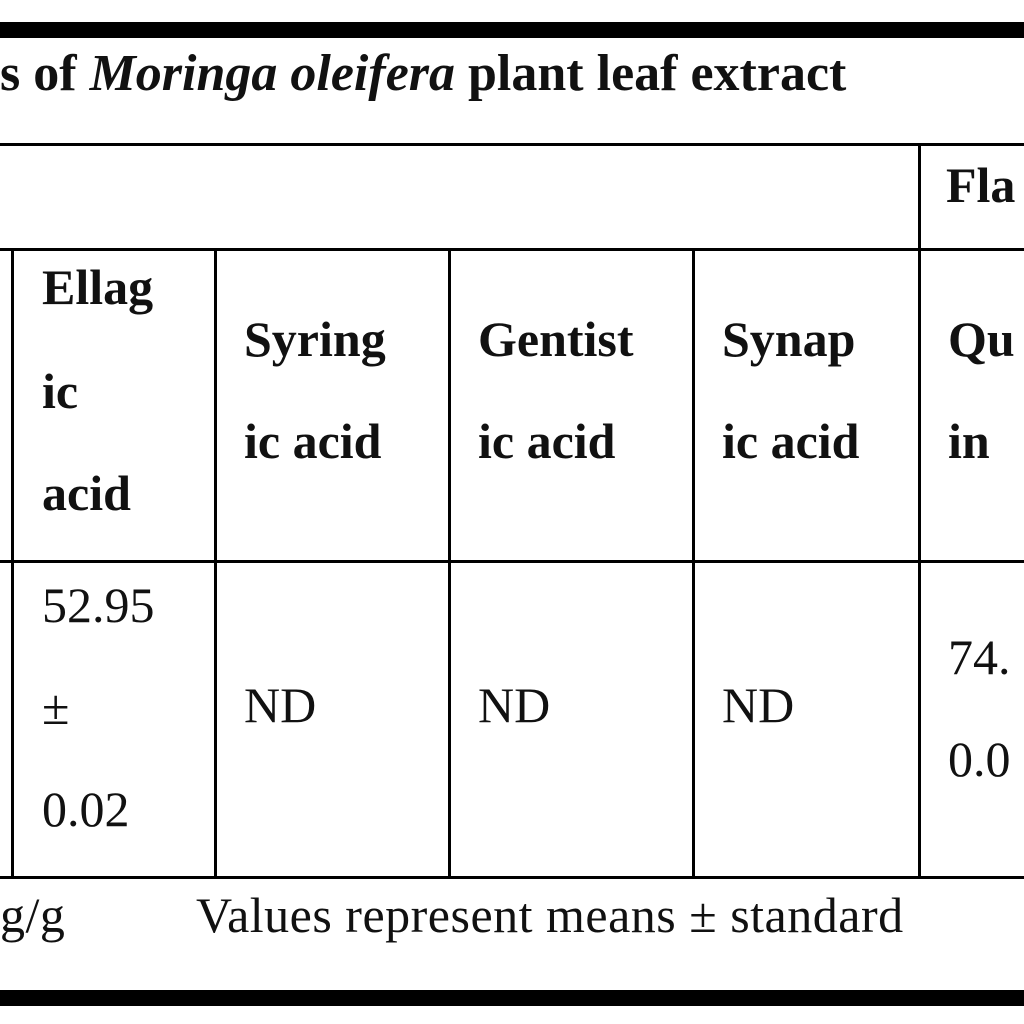 This screenshot has width=1024, height=1024. Describe the element at coordinates (758, 705) in the screenshot. I see `cell-synapic: ND` at that location.